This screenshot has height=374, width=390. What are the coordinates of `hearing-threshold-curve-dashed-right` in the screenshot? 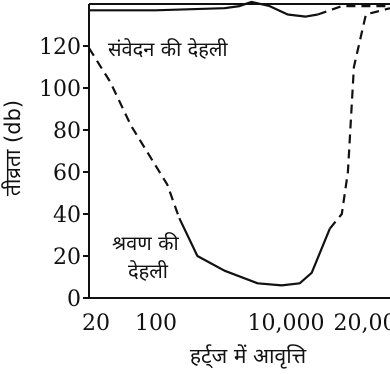 It's located at (359, 118).